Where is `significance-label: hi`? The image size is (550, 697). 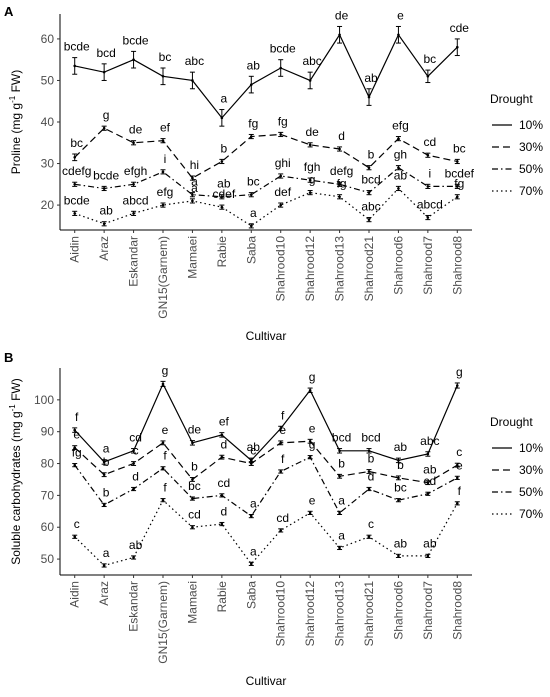
significance-label: hi is located at coordinates (194, 165).